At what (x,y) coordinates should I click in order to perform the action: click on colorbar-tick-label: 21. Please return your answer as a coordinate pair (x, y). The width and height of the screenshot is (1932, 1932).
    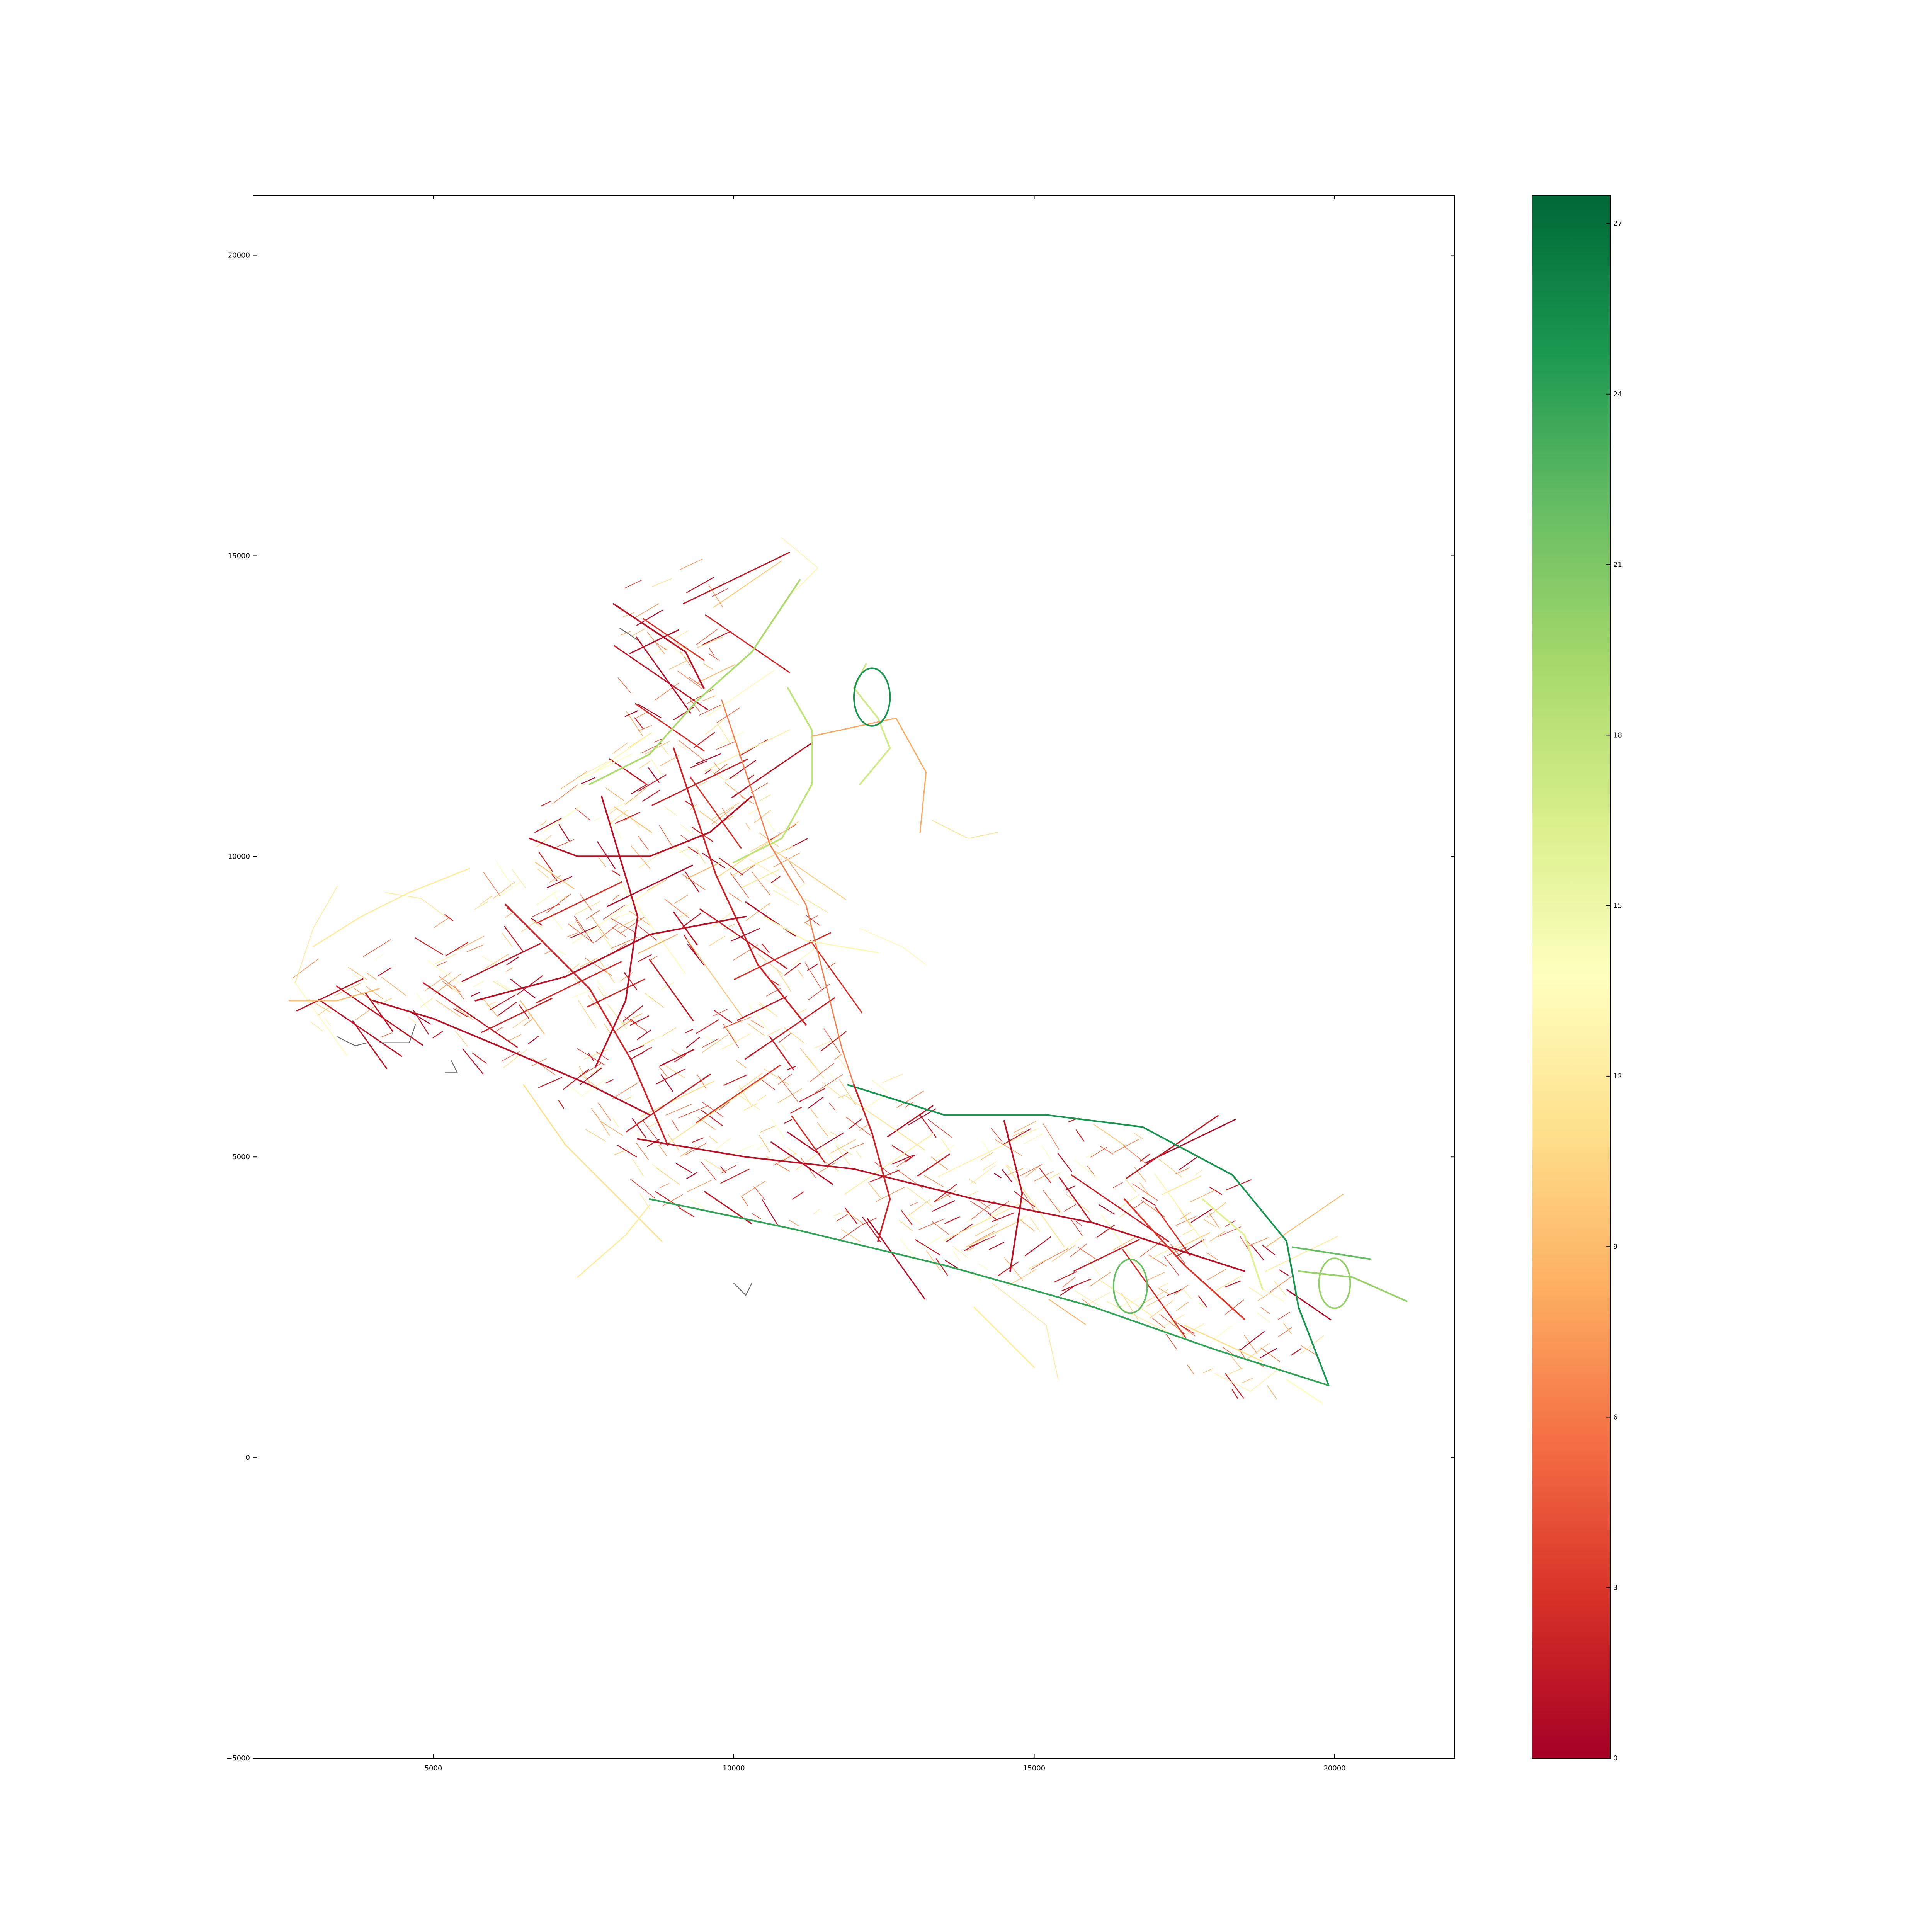
    Looking at the image, I should click on (1617, 565).